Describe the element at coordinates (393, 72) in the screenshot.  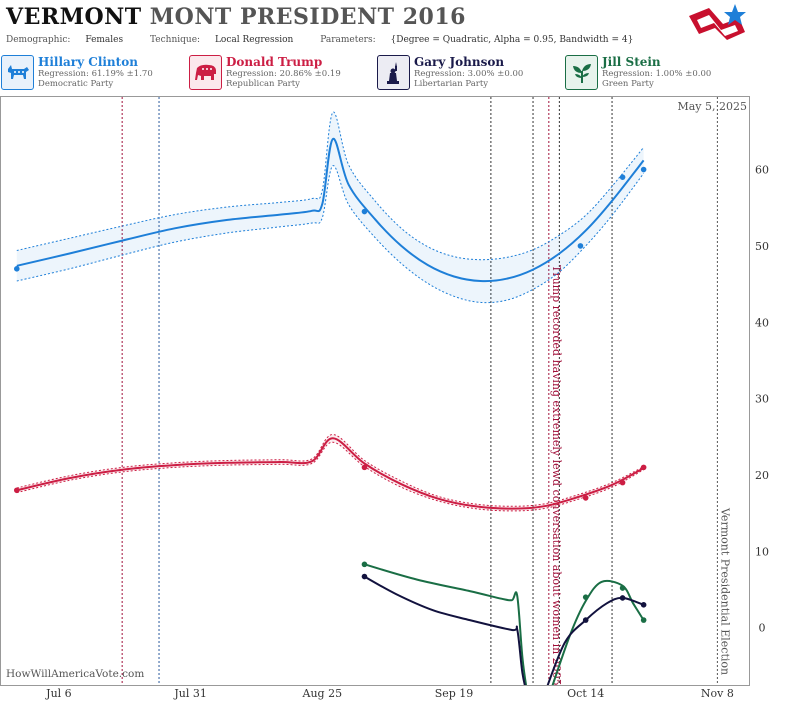
I see `liberty-statue-icon` at that location.